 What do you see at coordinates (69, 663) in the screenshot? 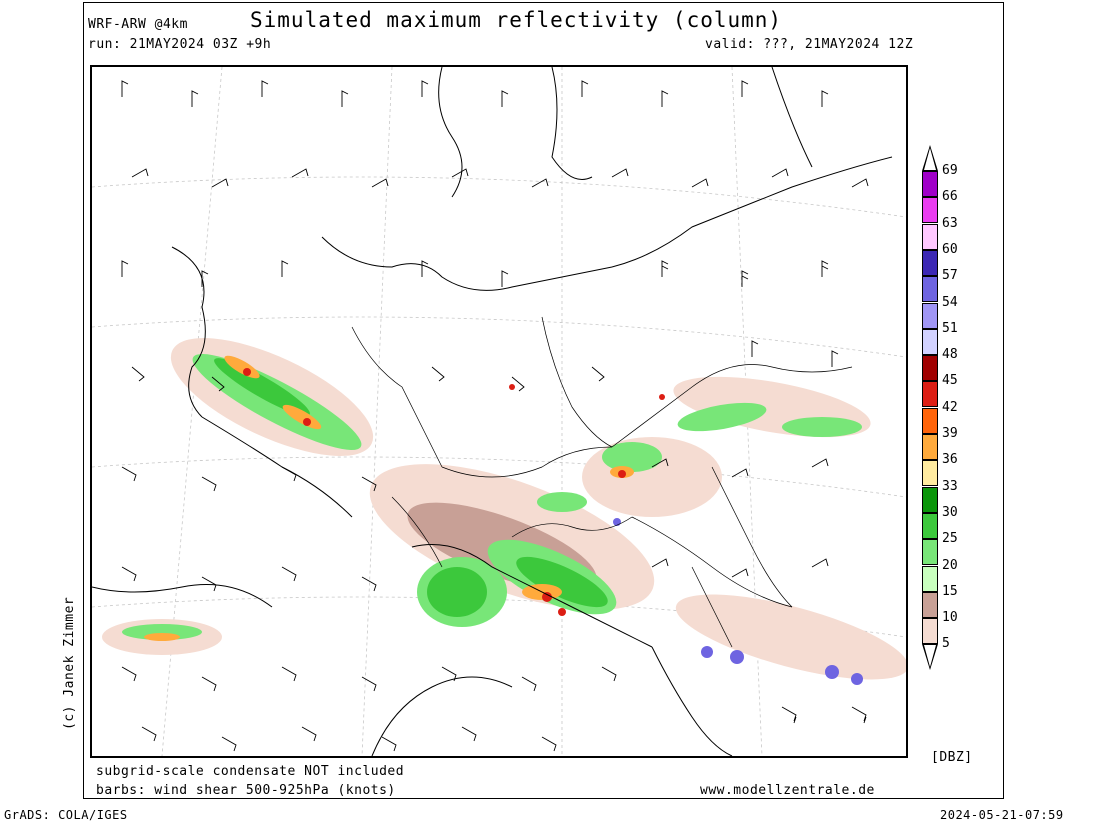
I see `credit-label: (c) Janek Zimmer` at bounding box center [69, 663].